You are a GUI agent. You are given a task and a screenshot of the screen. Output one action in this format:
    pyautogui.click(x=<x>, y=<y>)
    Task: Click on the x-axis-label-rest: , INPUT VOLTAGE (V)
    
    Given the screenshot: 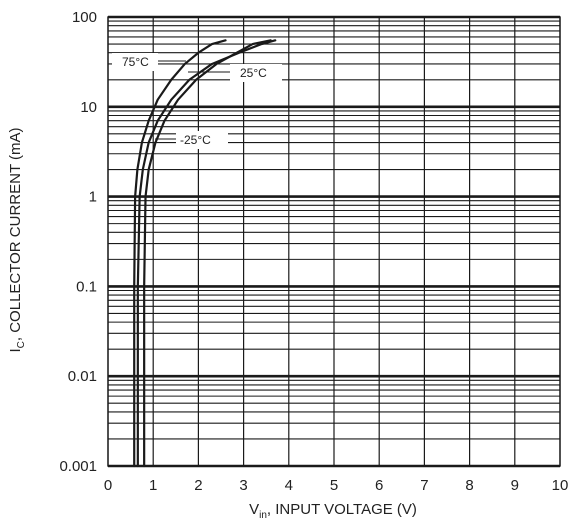 What is the action you would take?
    pyautogui.click(x=342, y=509)
    